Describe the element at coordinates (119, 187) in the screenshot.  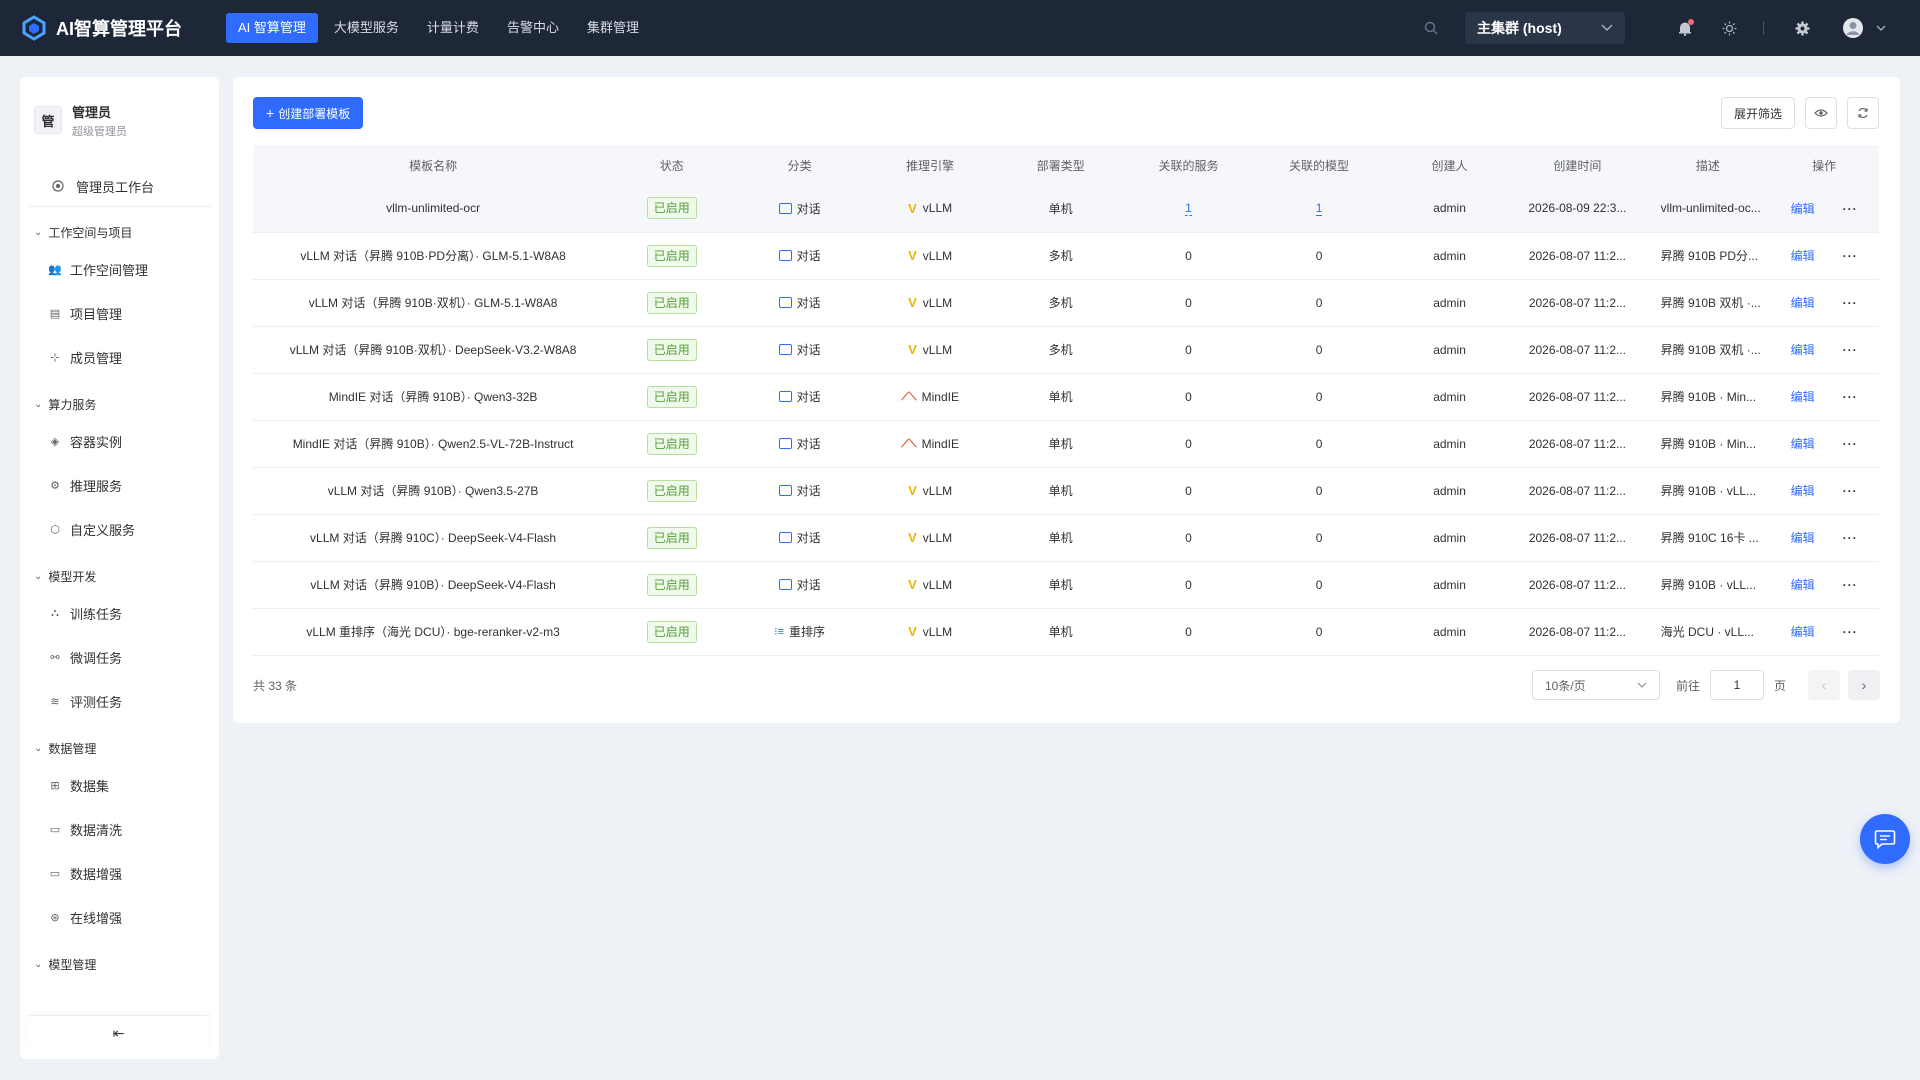
I see `sidebar-item-admin-workbench: 管理员工作台` at that location.